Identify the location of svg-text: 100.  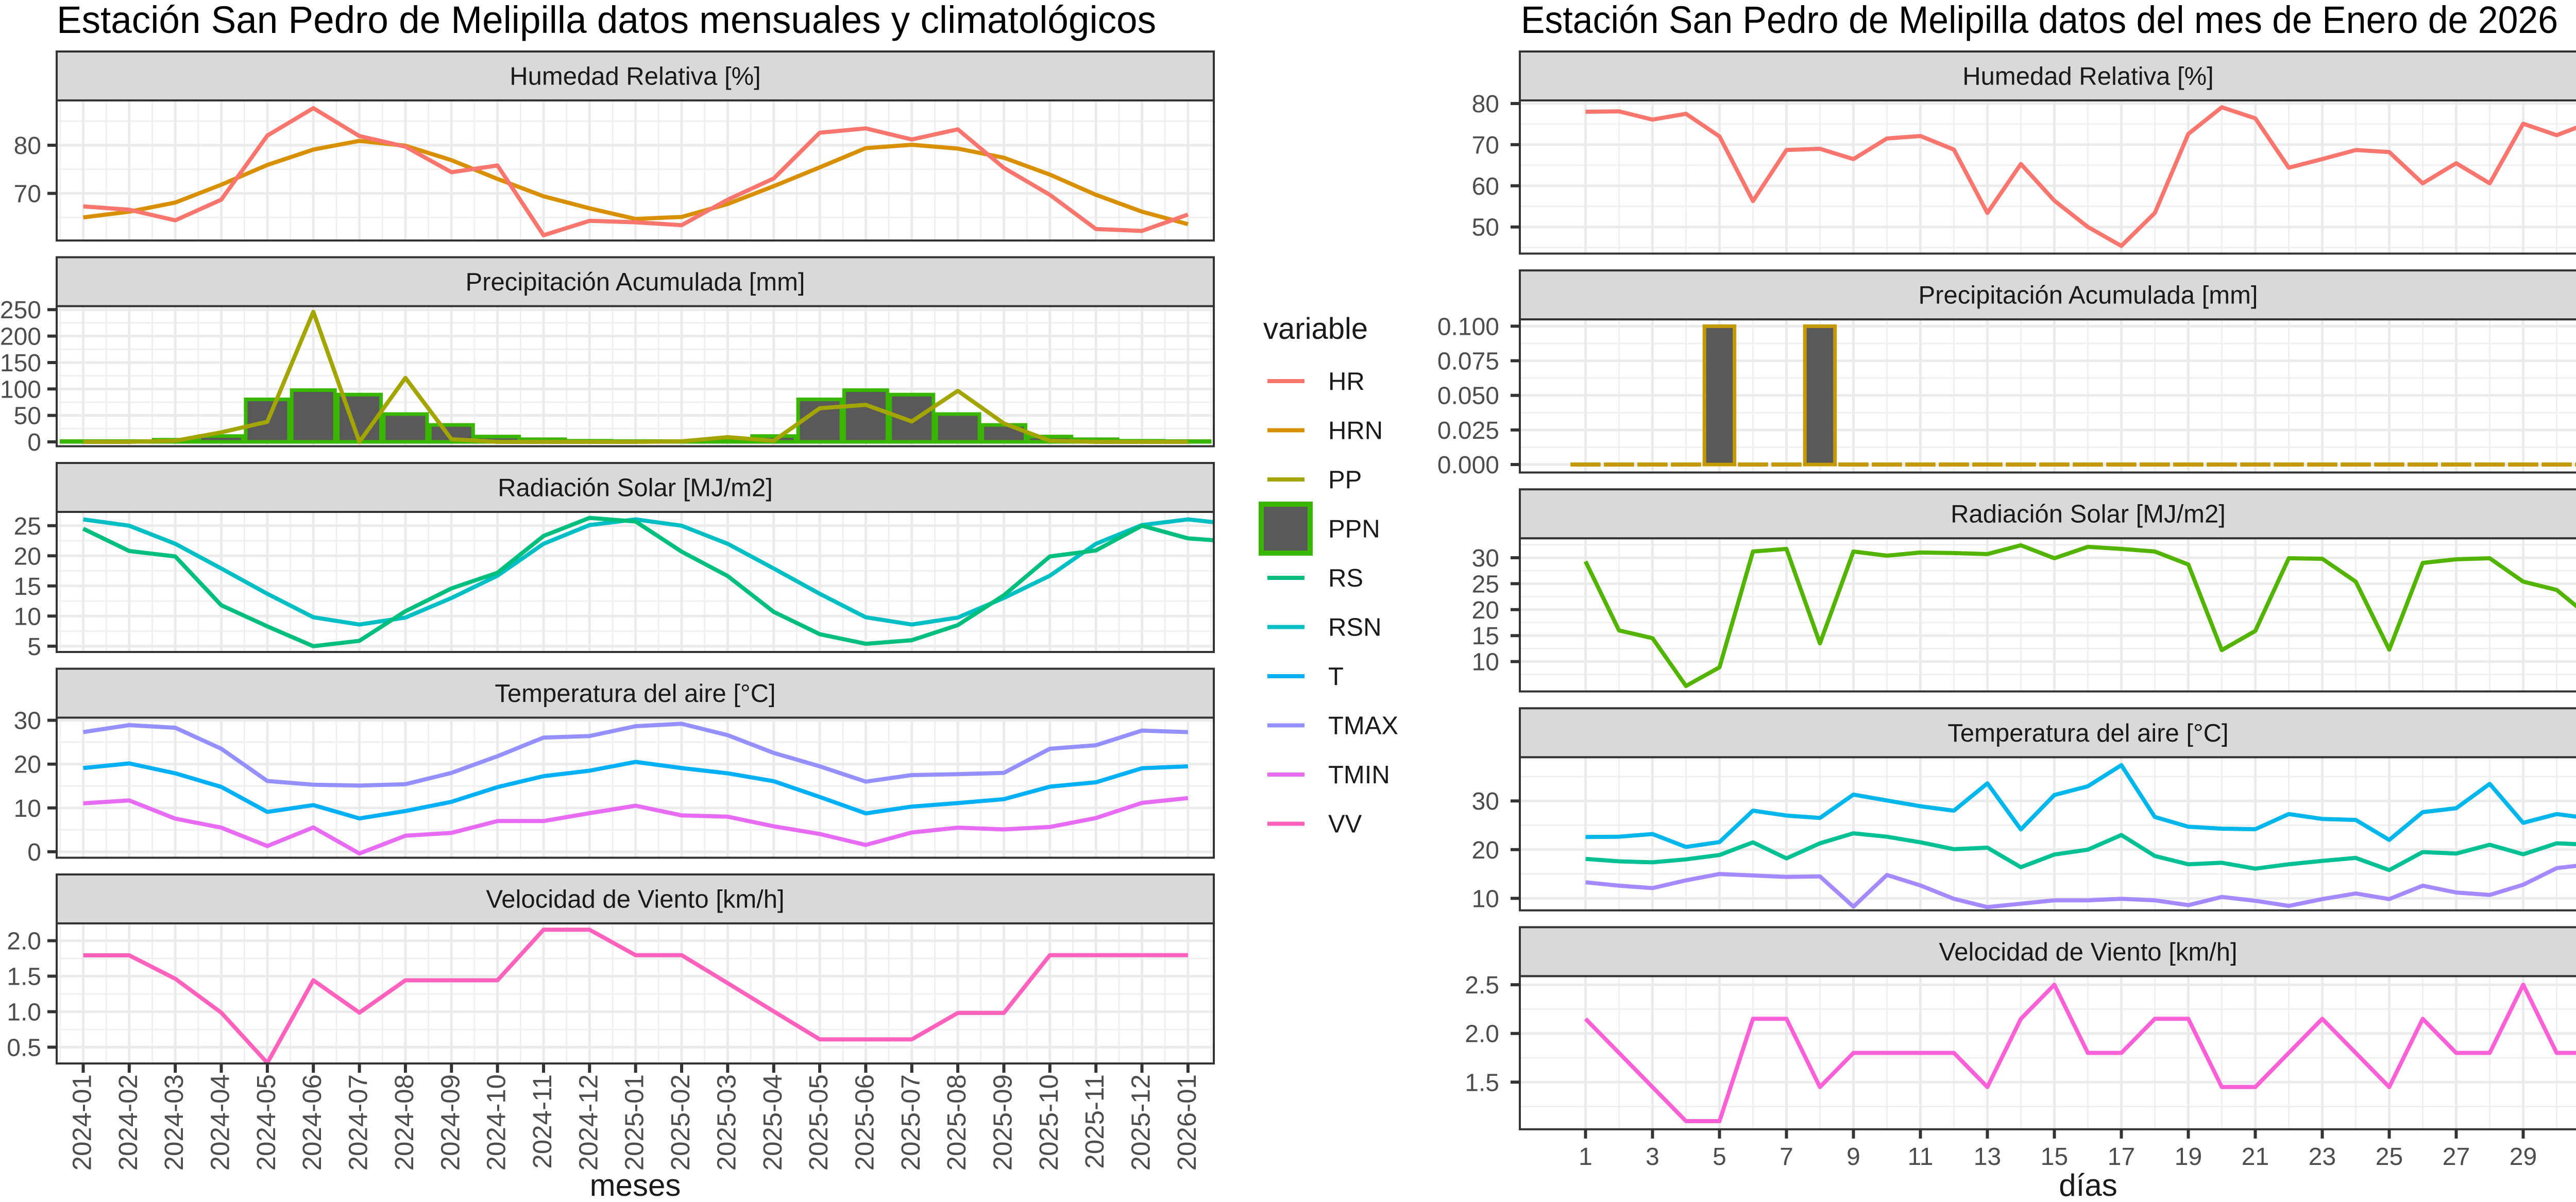
(20, 389).